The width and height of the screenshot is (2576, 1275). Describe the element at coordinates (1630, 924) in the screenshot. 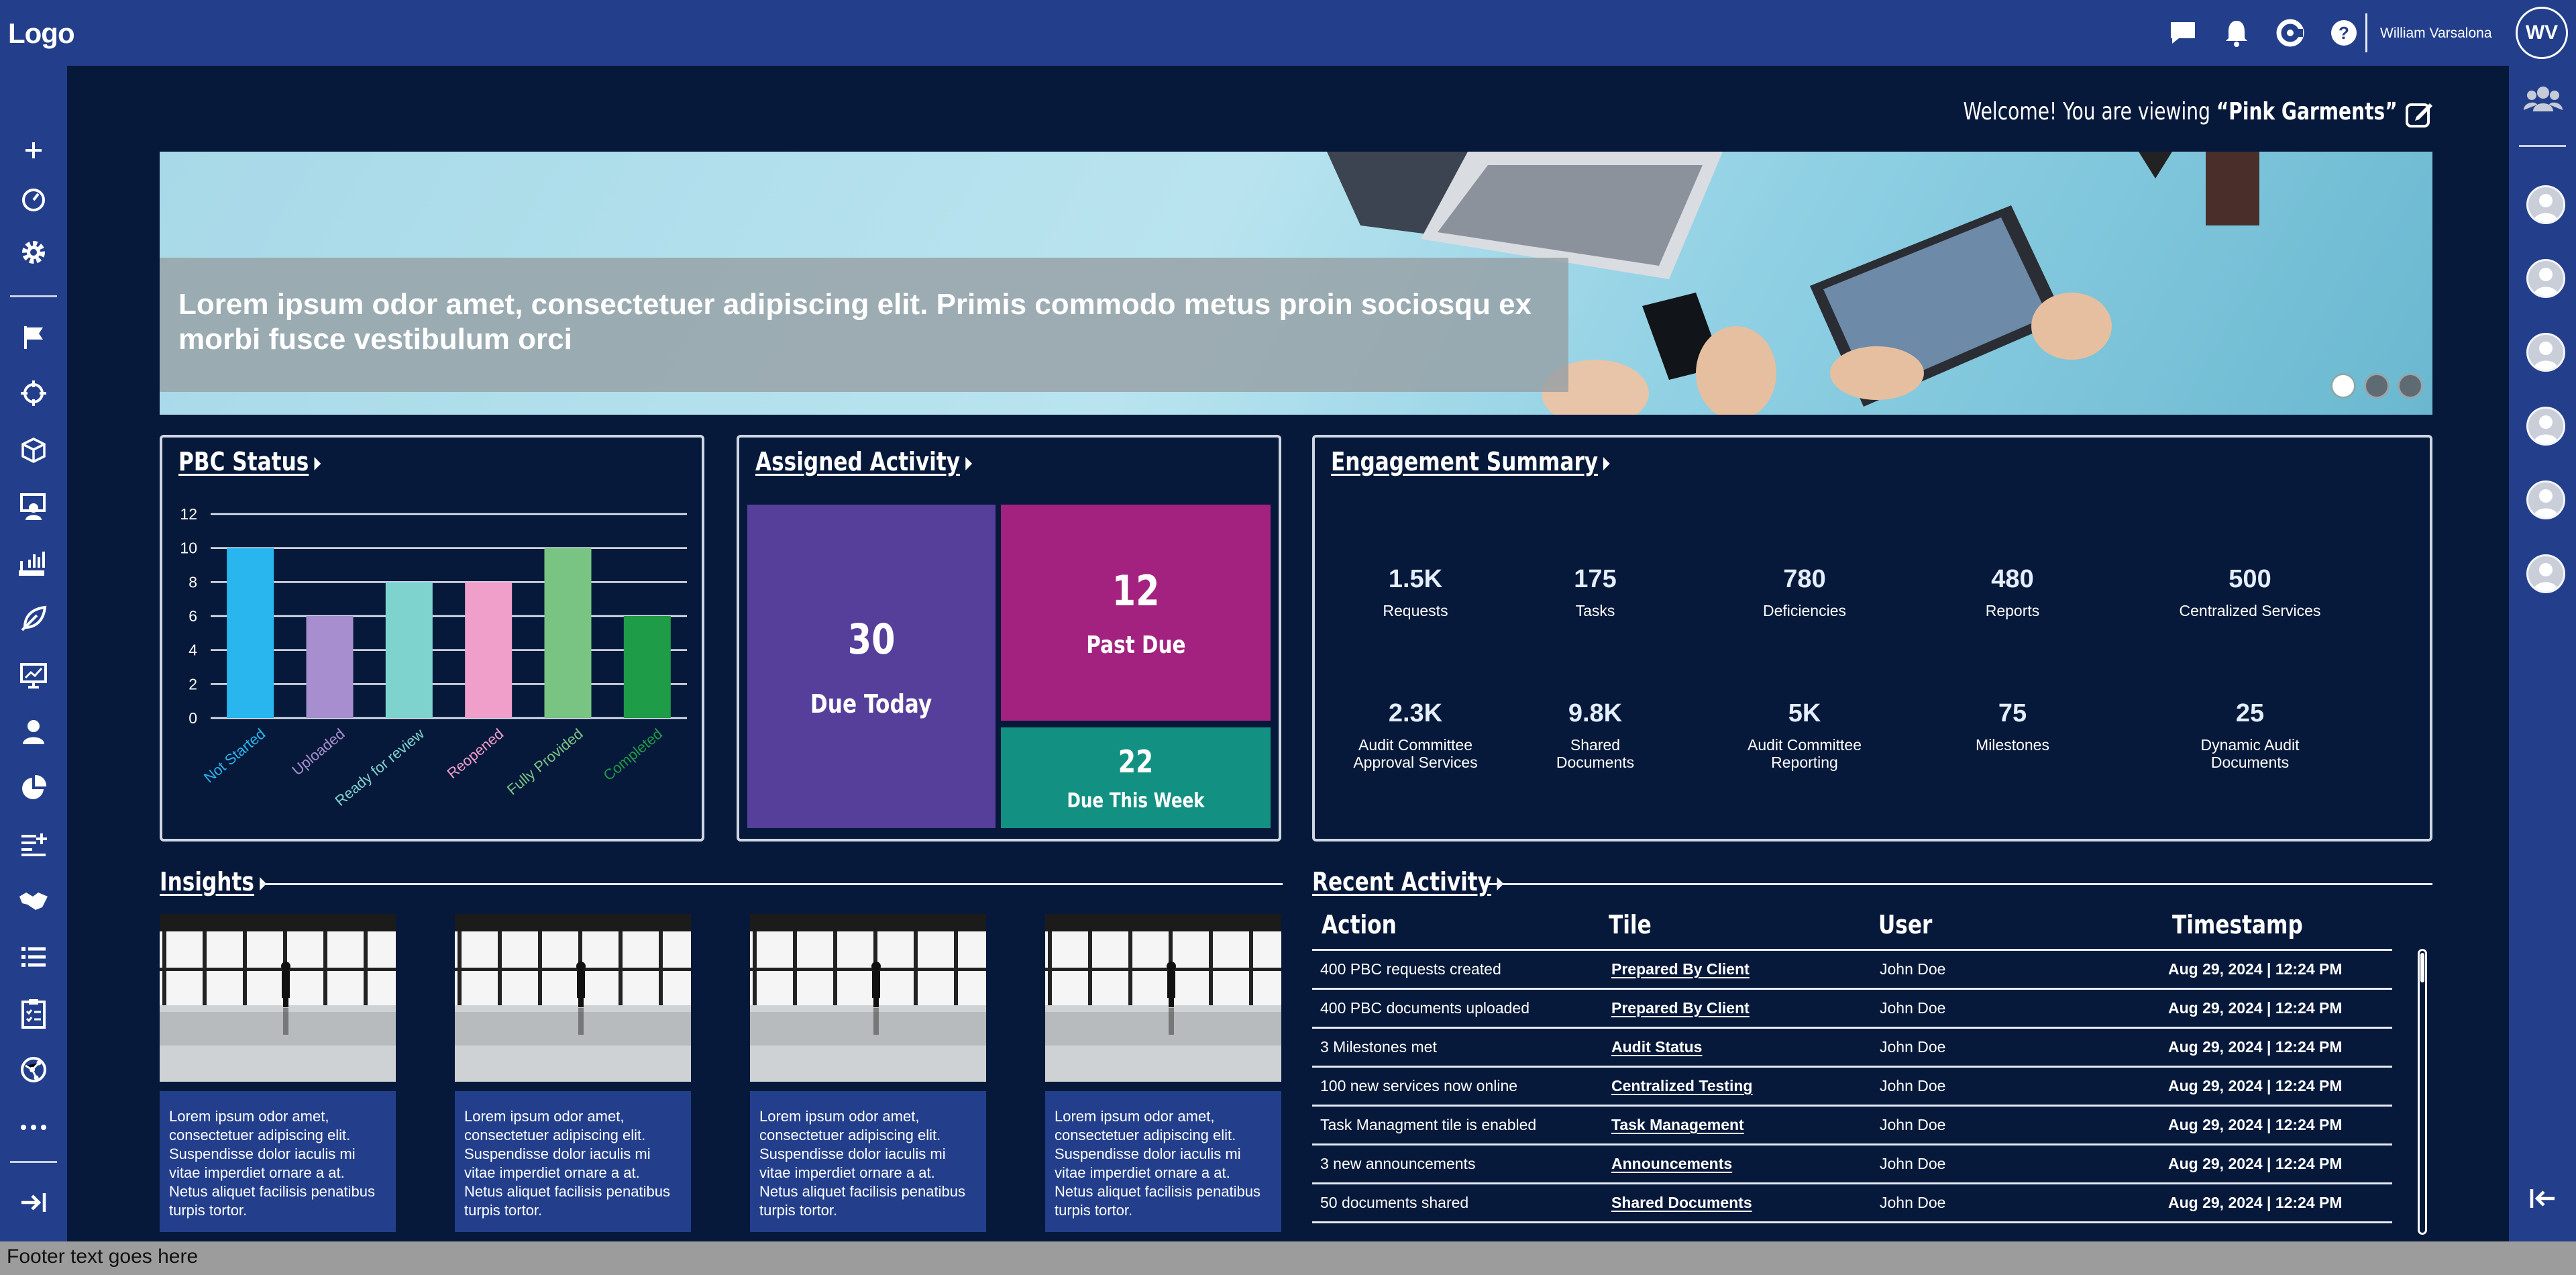

I see `column-header-tile: Tile` at that location.